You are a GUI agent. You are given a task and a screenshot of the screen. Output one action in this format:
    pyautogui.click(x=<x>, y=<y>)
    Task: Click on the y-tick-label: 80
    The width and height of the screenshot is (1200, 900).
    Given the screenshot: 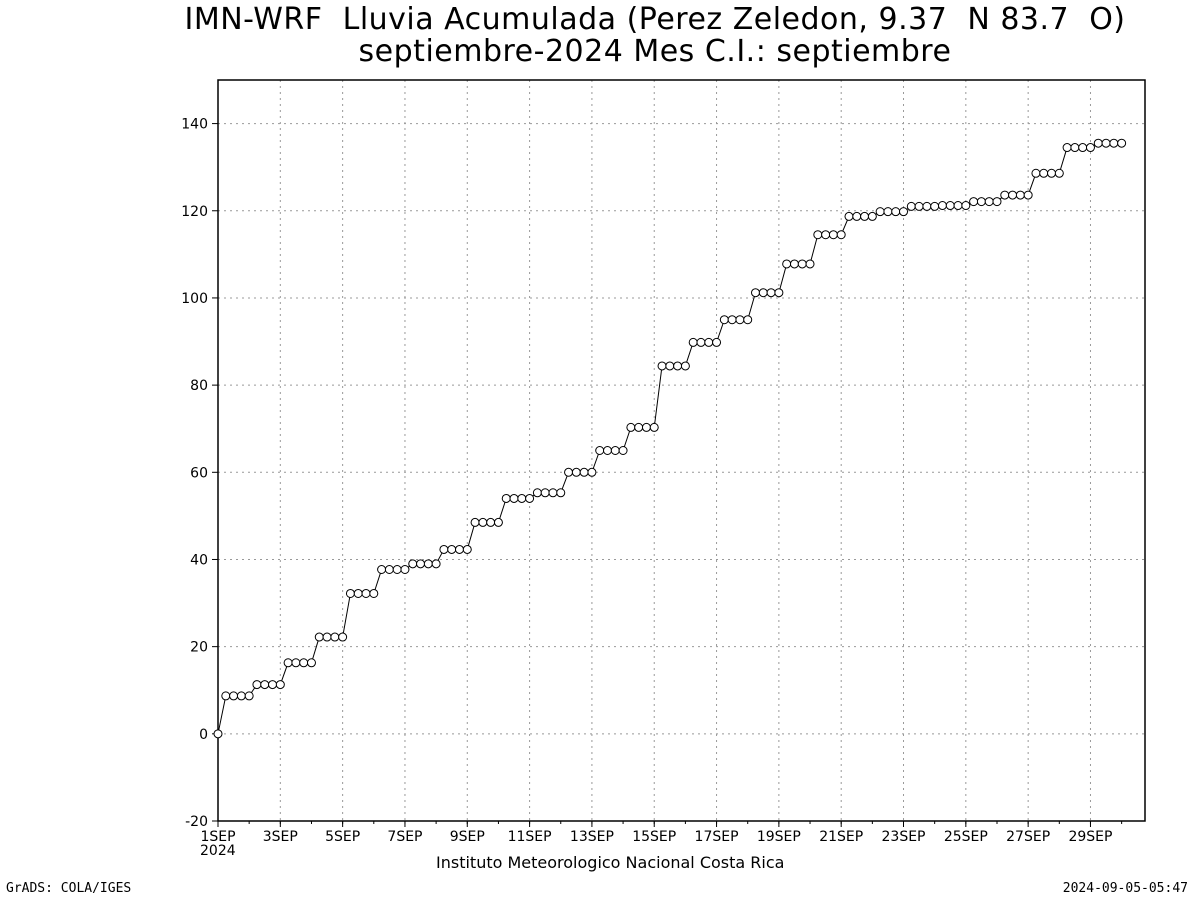 What is the action you would take?
    pyautogui.click(x=199, y=386)
    